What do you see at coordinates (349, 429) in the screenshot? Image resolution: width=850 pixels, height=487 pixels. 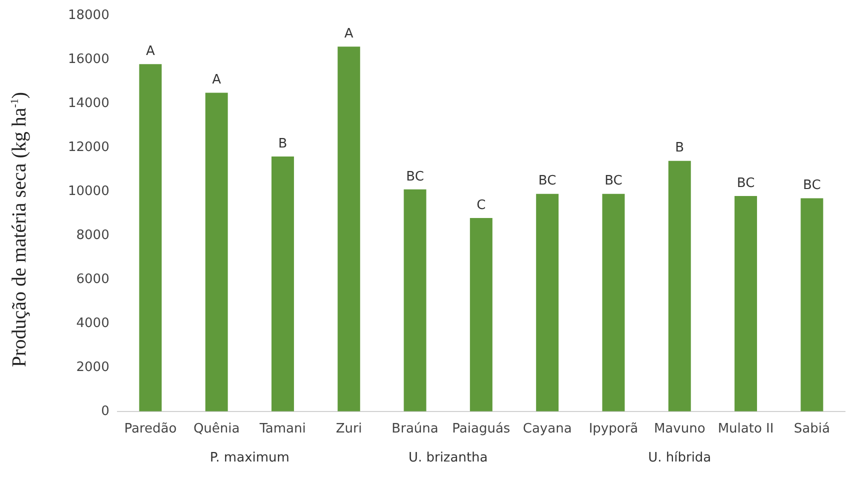 I see `x-tick-label: Zuri` at bounding box center [349, 429].